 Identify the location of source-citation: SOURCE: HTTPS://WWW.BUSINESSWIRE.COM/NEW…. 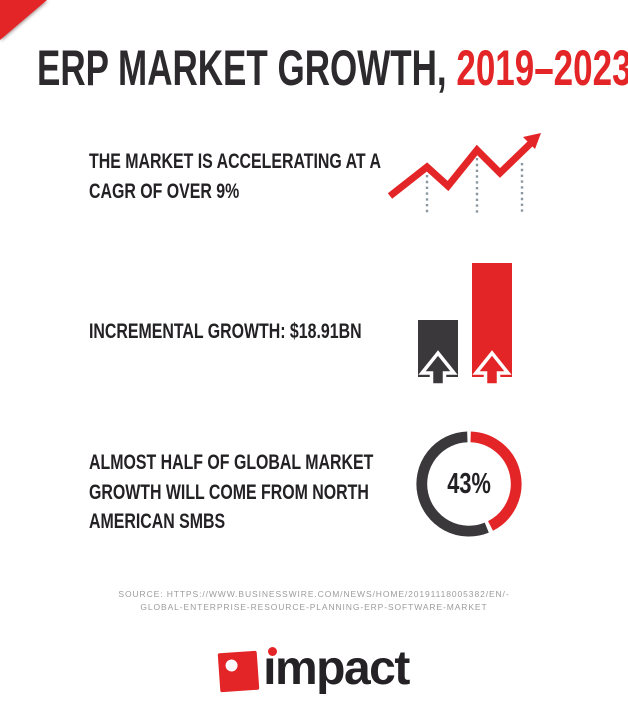
(314, 601).